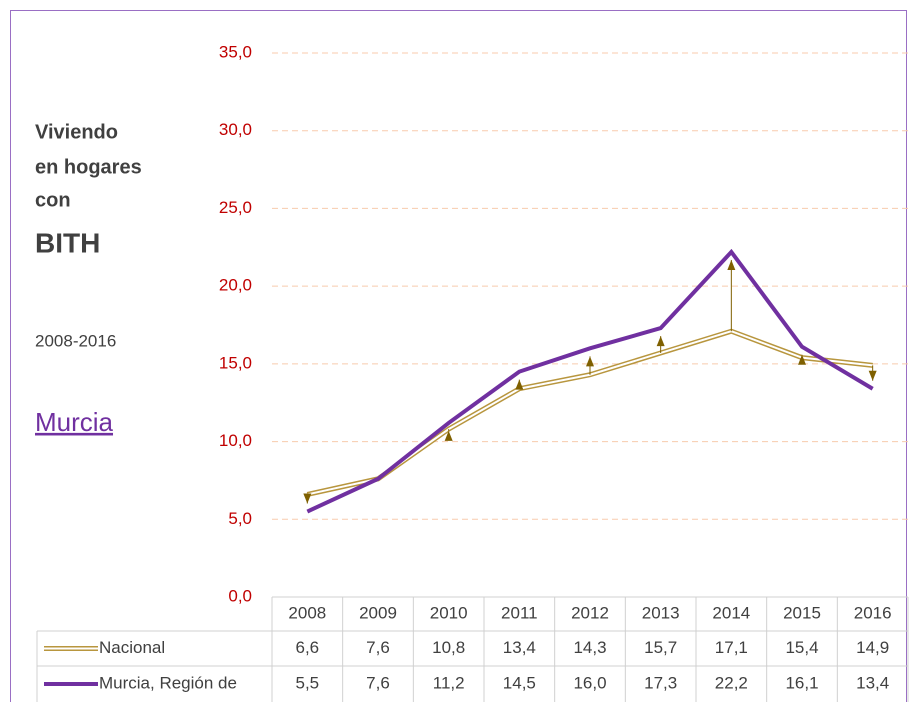 The image size is (911, 707). I want to click on table-value: 5,5, so click(308, 682).